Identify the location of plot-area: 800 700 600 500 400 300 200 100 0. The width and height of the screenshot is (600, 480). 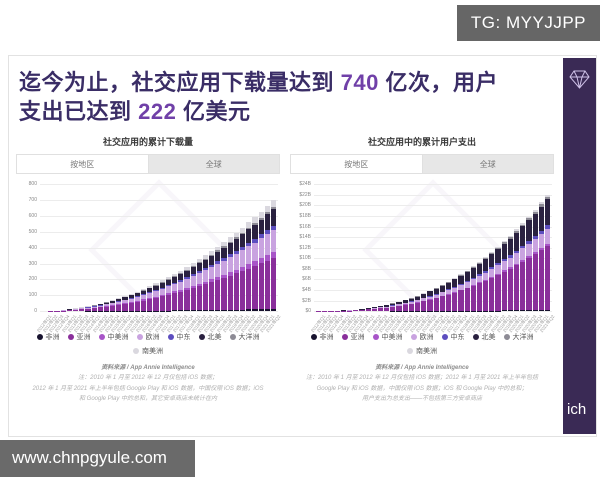
(153, 250).